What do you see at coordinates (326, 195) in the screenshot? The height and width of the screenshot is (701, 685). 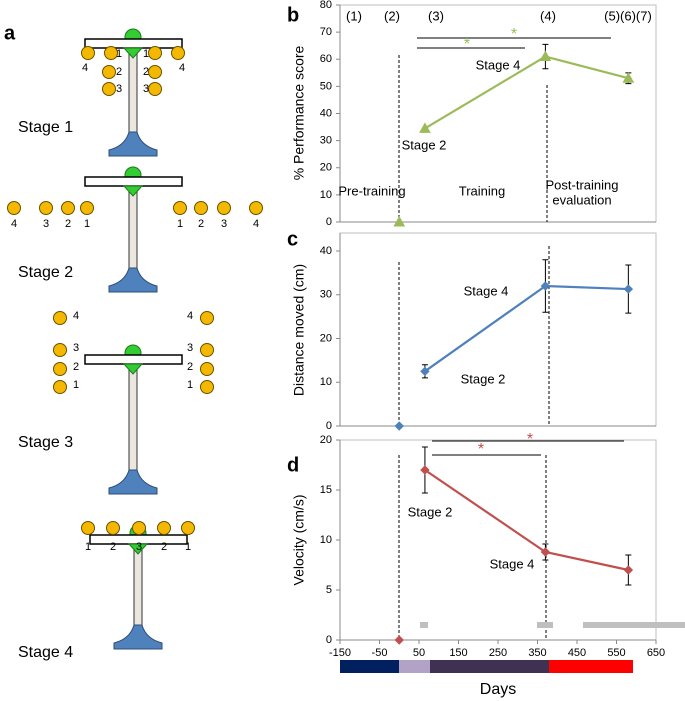 I see `y-tick-label: 10` at bounding box center [326, 195].